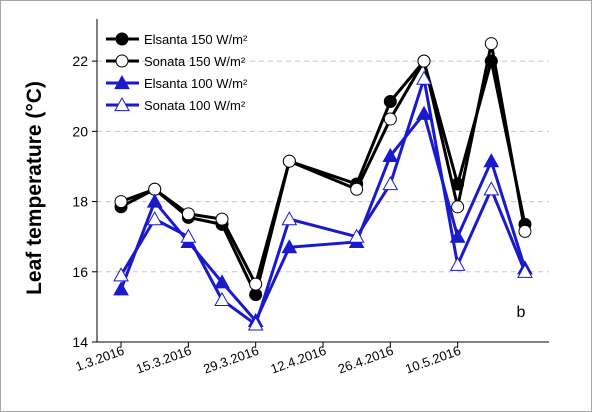 The height and width of the screenshot is (412, 592). I want to click on y-tick-label: 20, so click(80, 131).